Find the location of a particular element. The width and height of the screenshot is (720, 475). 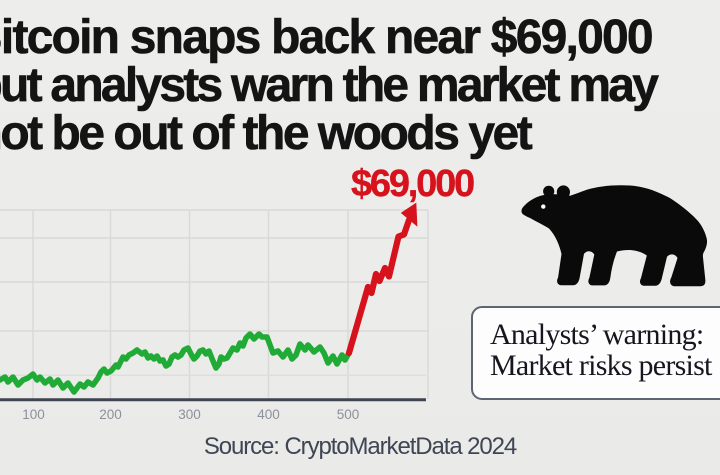

svg-text: 100 is located at coordinates (33, 414).